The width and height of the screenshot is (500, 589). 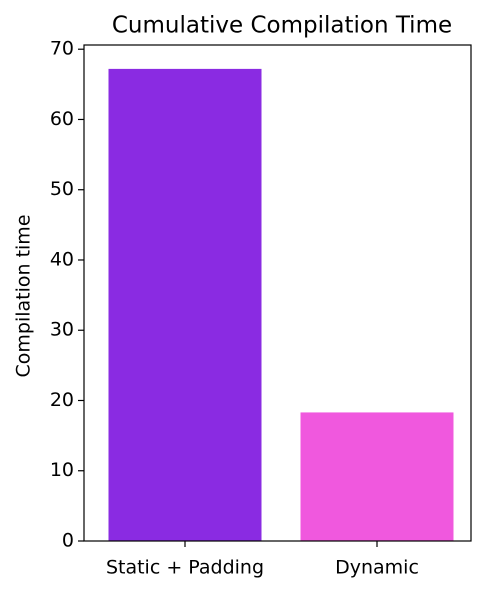 What do you see at coordinates (377, 568) in the screenshot?
I see `x-tick-label: Dynamic` at bounding box center [377, 568].